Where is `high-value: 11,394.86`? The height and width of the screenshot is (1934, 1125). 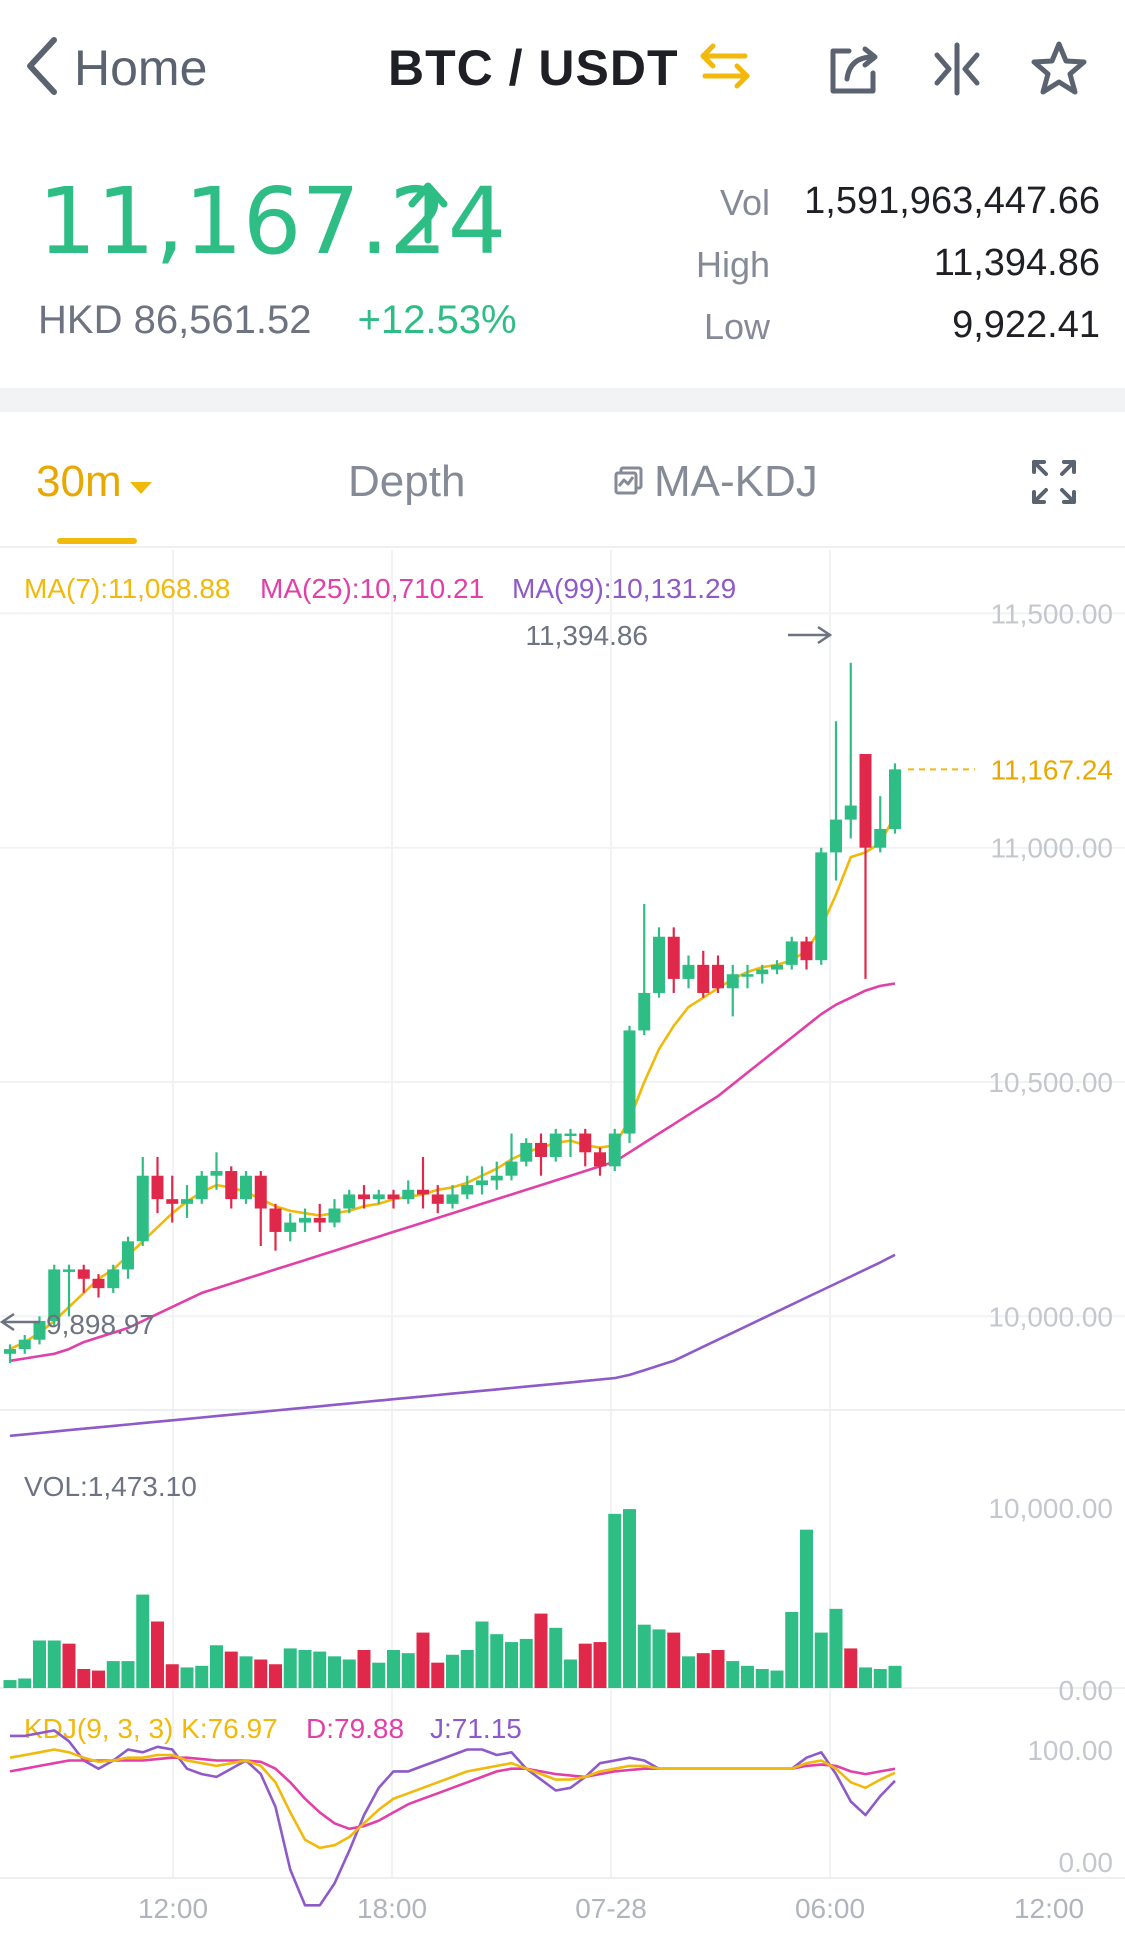
high-value: 11,394.86 is located at coordinates (1016, 263).